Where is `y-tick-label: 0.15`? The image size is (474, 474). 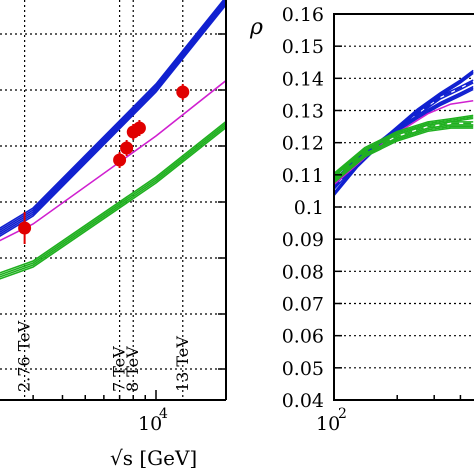
y-tick-label: 0.15 is located at coordinates (303, 47).